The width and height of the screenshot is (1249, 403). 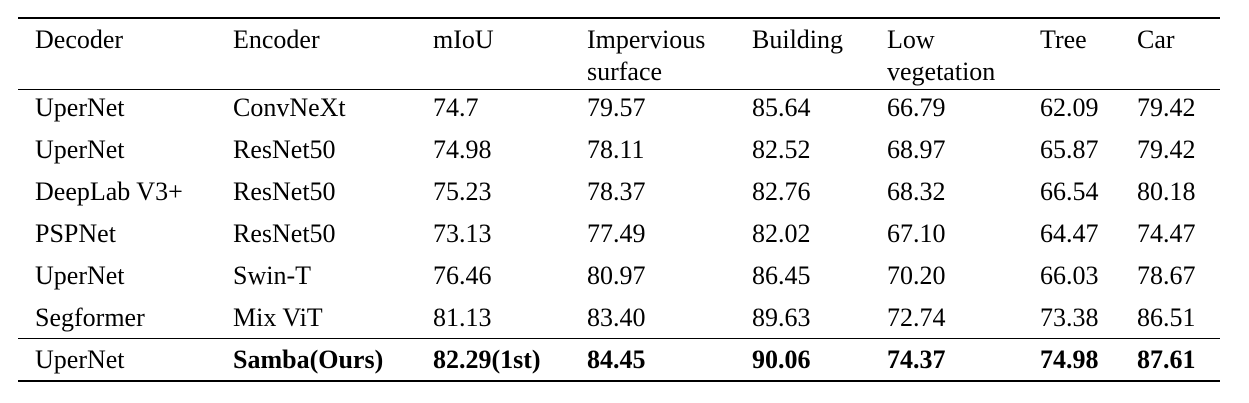 What do you see at coordinates (646, 55) in the screenshot?
I see `header-cell: Impervious surface` at bounding box center [646, 55].